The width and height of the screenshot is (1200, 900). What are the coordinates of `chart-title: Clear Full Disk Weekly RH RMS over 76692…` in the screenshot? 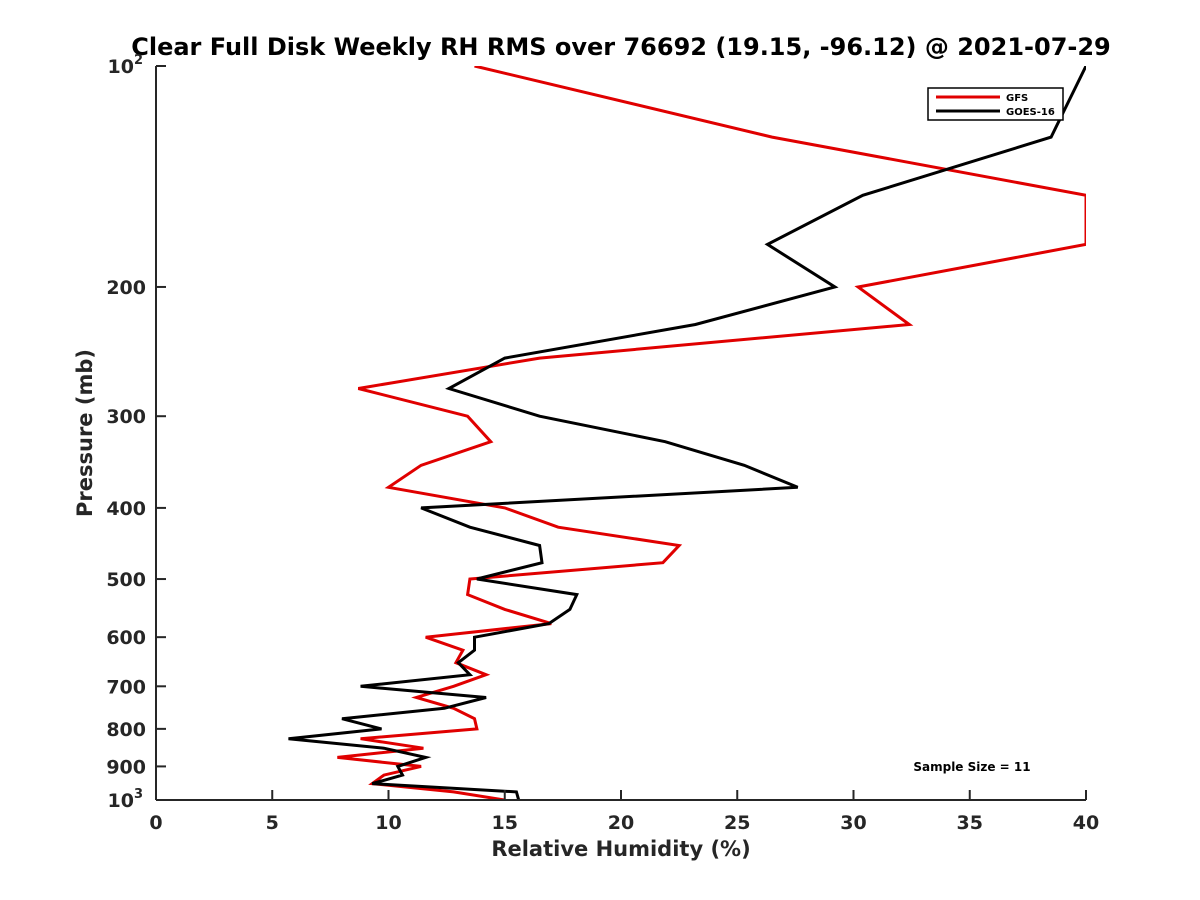 It's located at (621, 47).